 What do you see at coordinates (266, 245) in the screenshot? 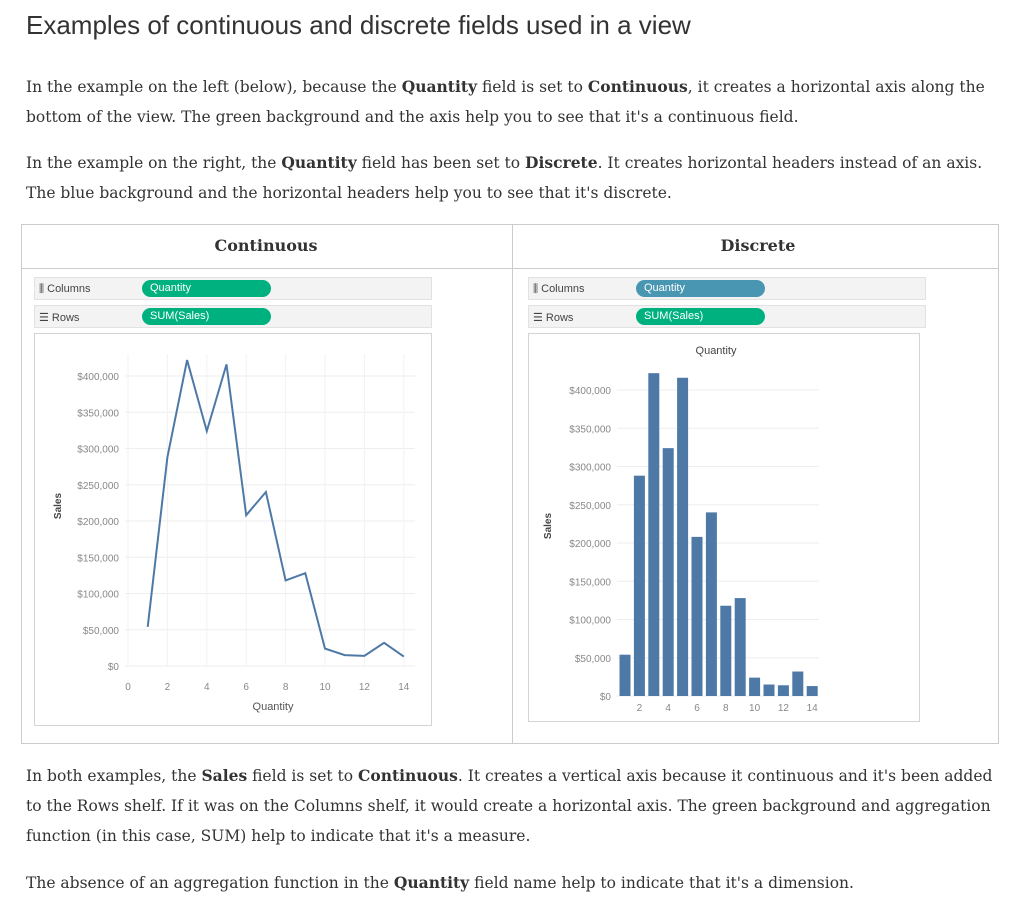
I see `continuous-title: Continuous` at bounding box center [266, 245].